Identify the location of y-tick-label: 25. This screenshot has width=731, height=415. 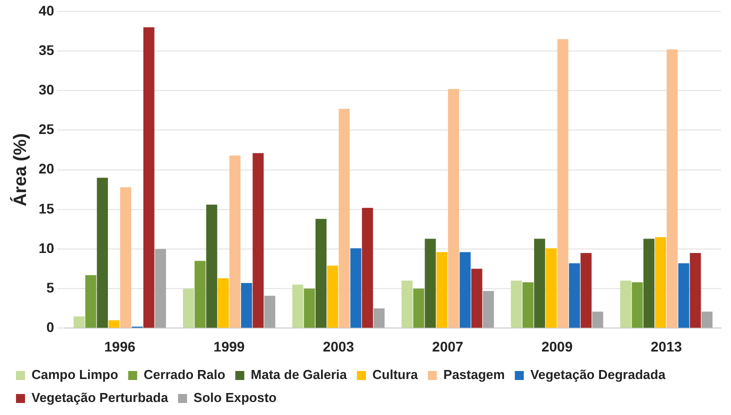
(46, 129).